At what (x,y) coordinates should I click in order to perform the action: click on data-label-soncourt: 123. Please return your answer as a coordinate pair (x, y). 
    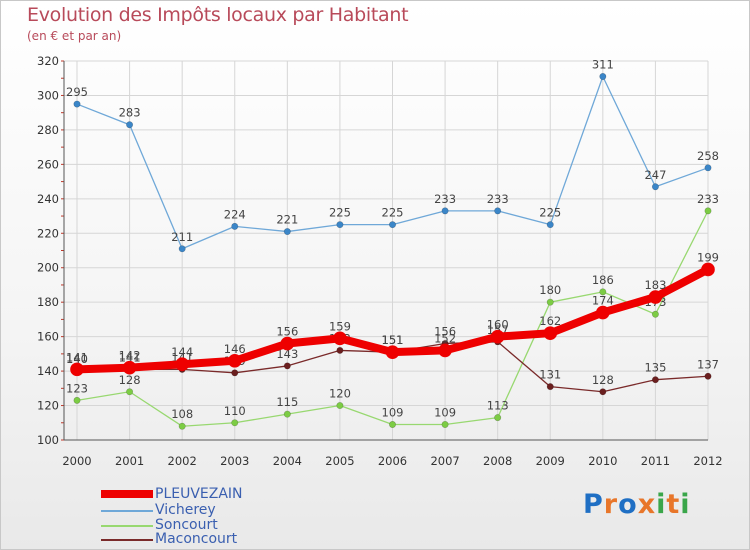
    Looking at the image, I should click on (77, 388).